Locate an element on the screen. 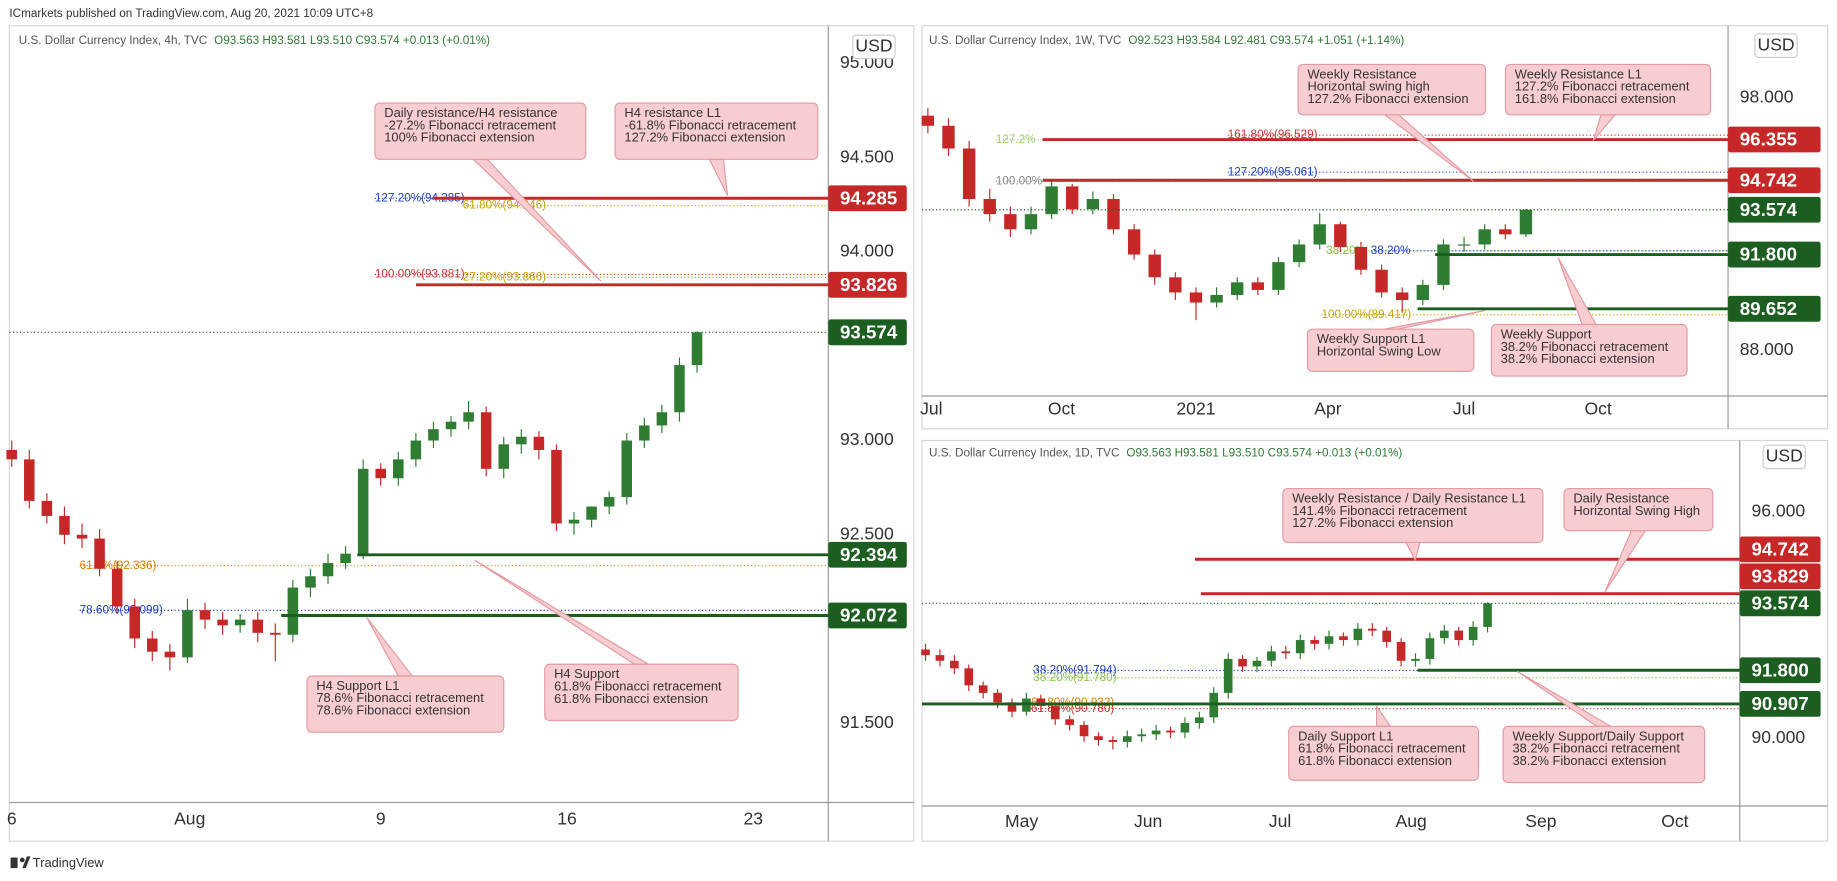  y-tick-label: 88.000 is located at coordinates (1767, 349).